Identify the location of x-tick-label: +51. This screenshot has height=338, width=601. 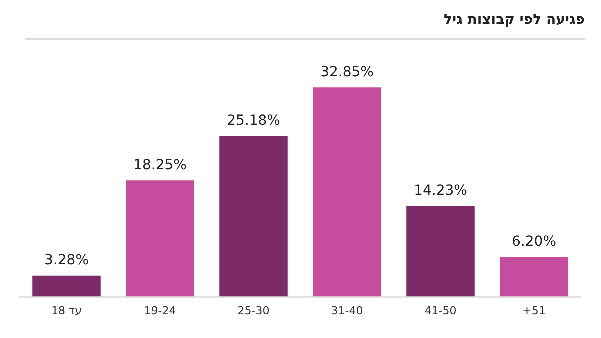
(534, 311).